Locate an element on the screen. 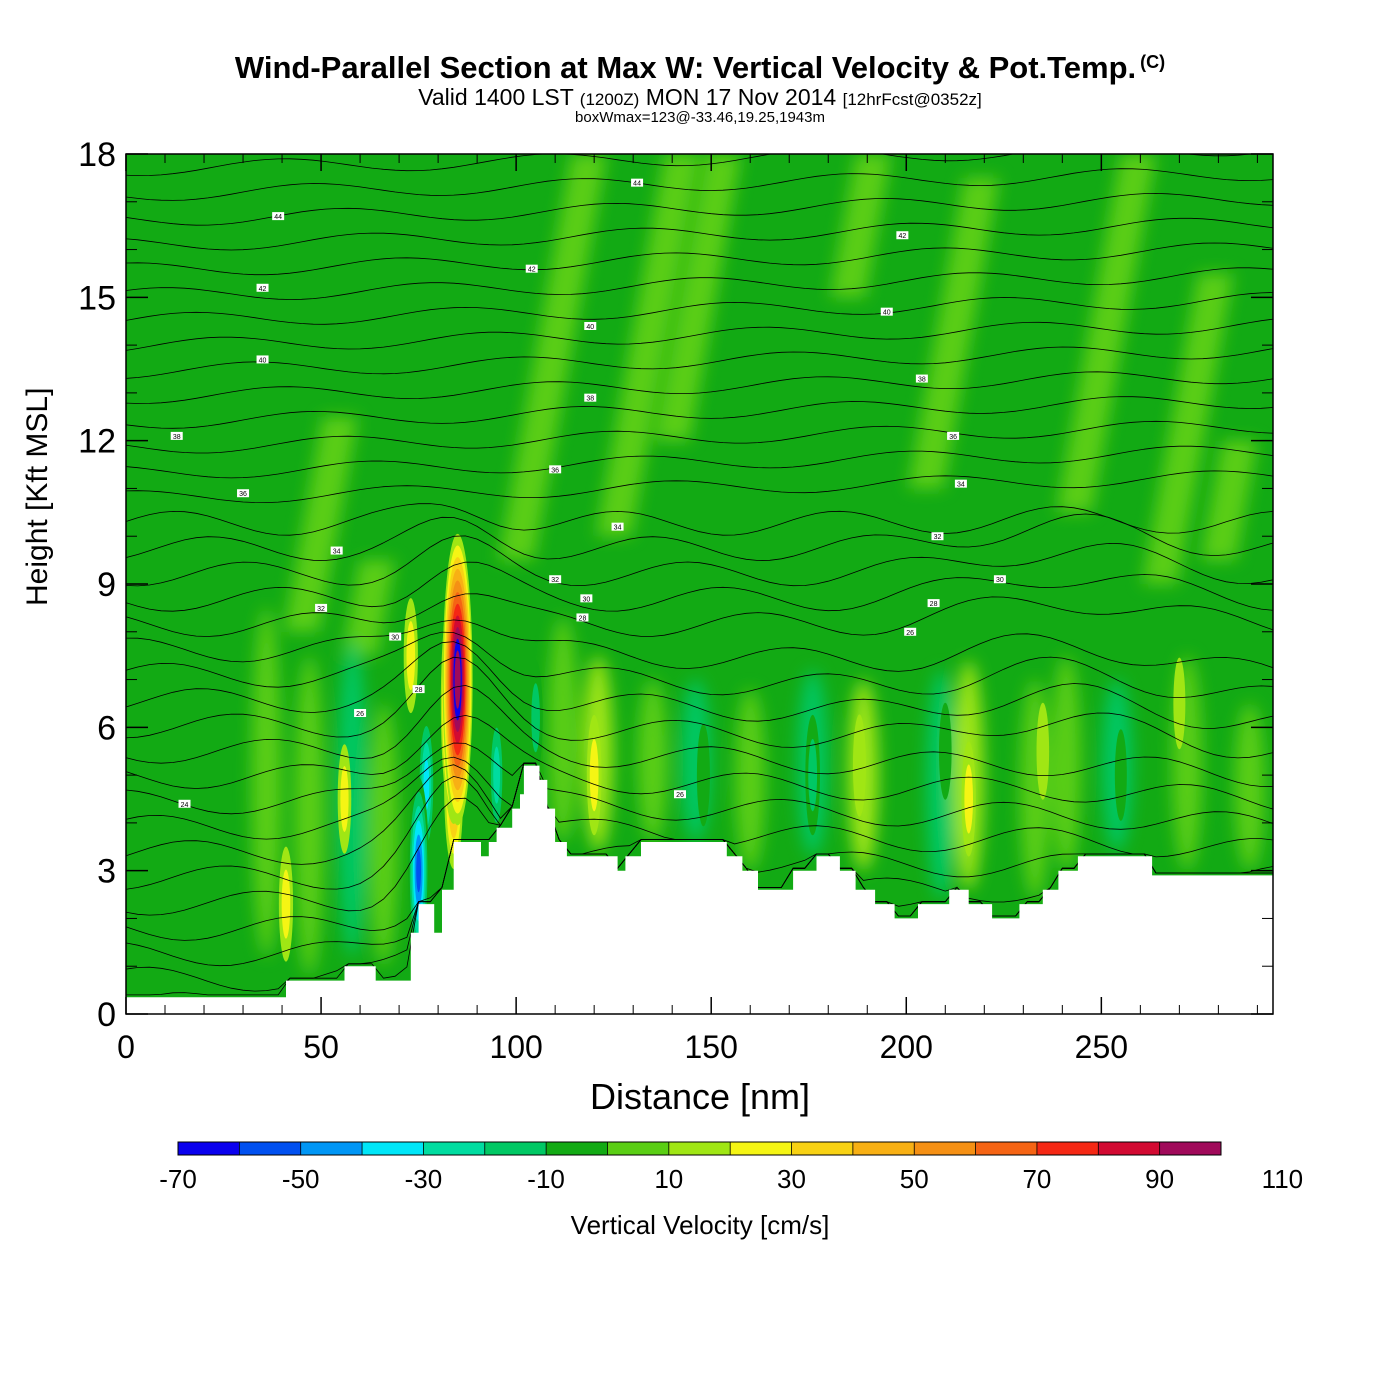 This screenshot has width=1400, height=1400. y-tick-label: 6 is located at coordinates (106, 728).